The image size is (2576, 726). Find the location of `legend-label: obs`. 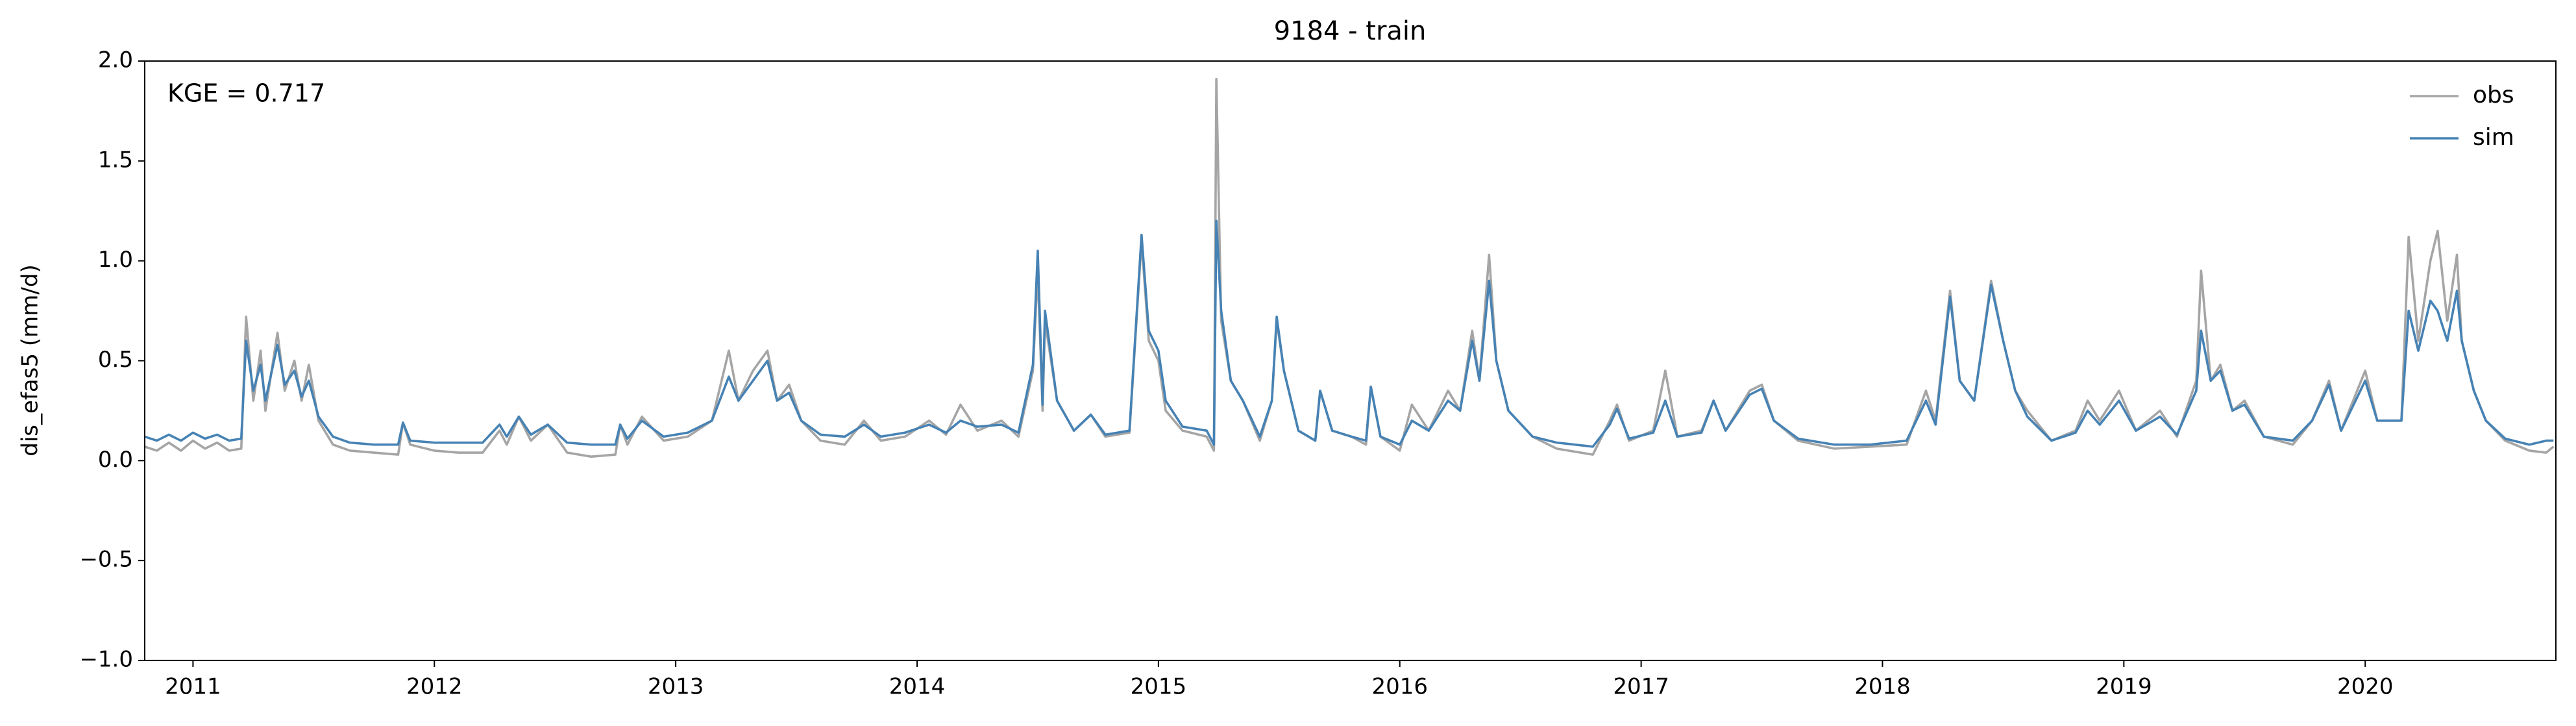

legend-label: obs is located at coordinates (2493, 95).